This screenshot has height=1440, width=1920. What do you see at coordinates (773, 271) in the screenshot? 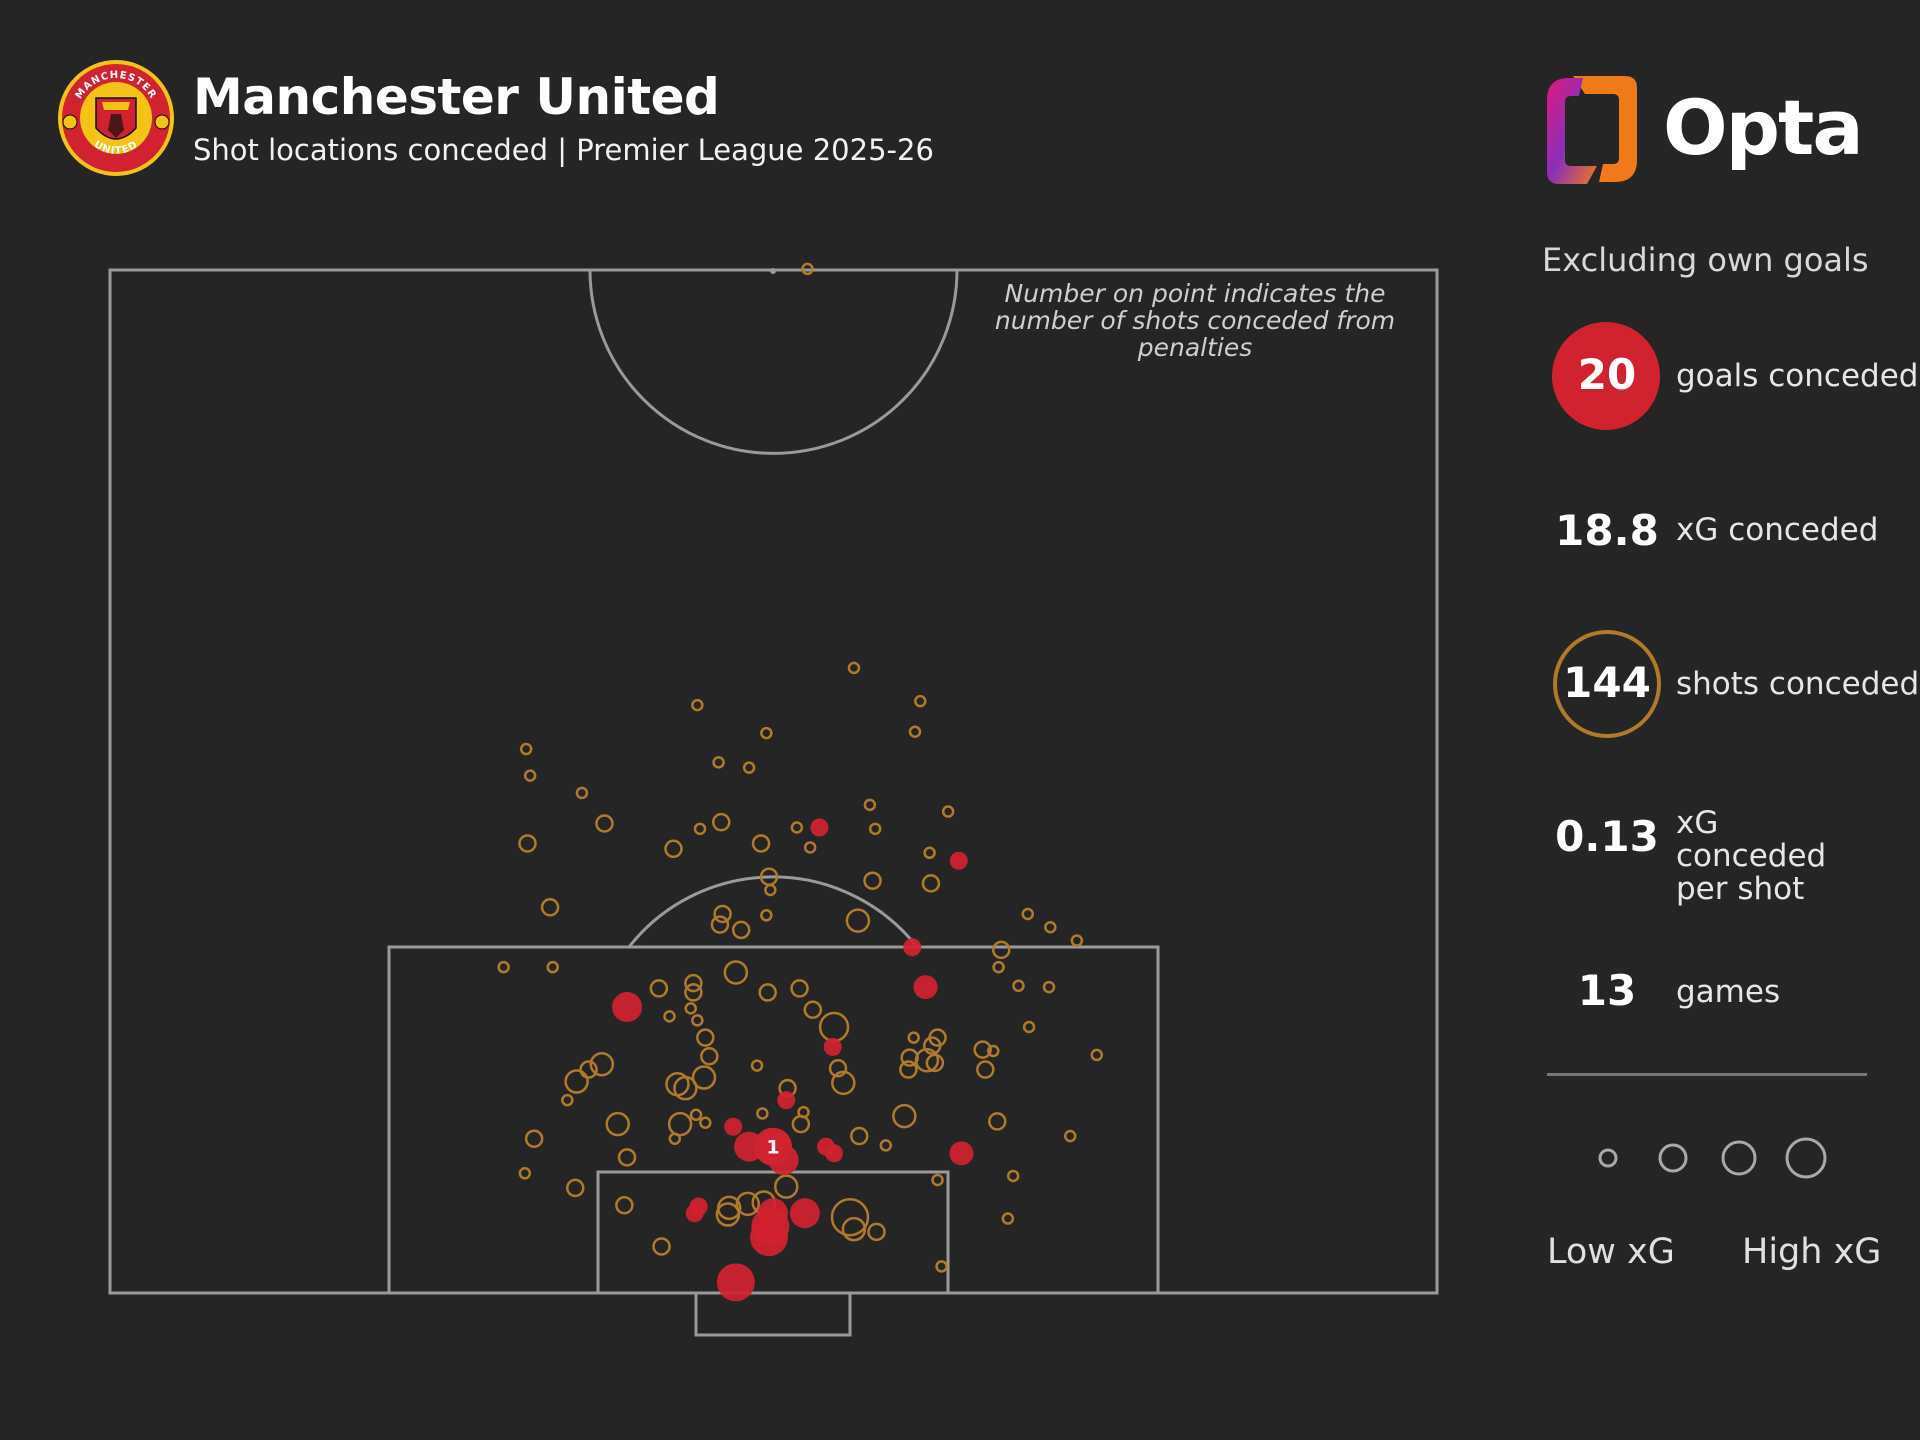
I see `centre-spot` at bounding box center [773, 271].